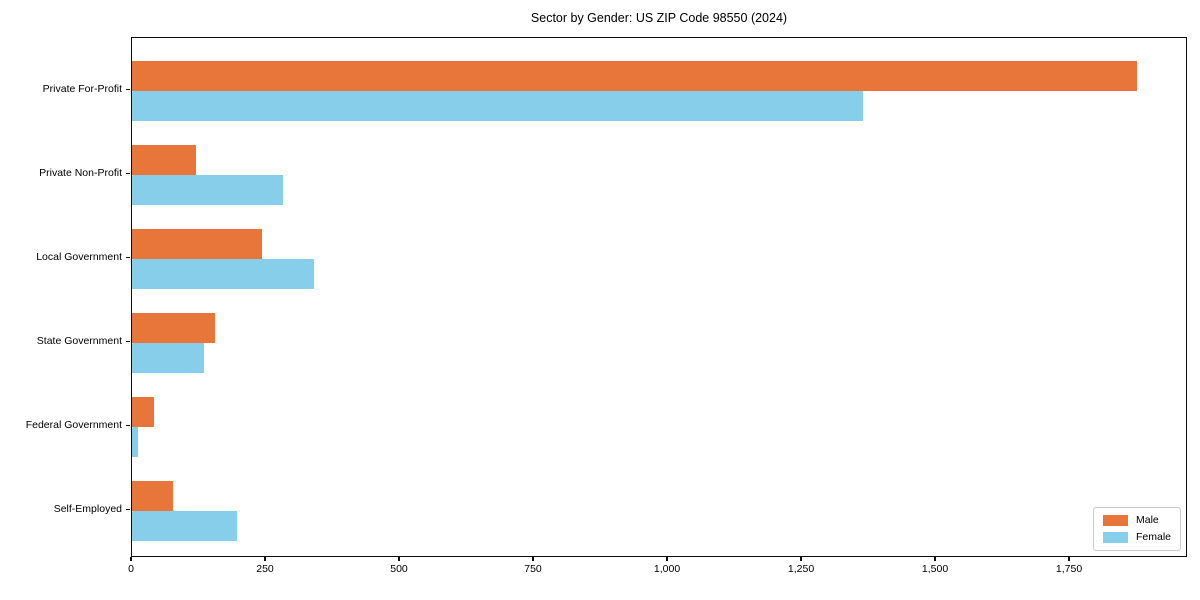 This screenshot has width=1200, height=600. I want to click on bar-male-self-employed, so click(152, 495).